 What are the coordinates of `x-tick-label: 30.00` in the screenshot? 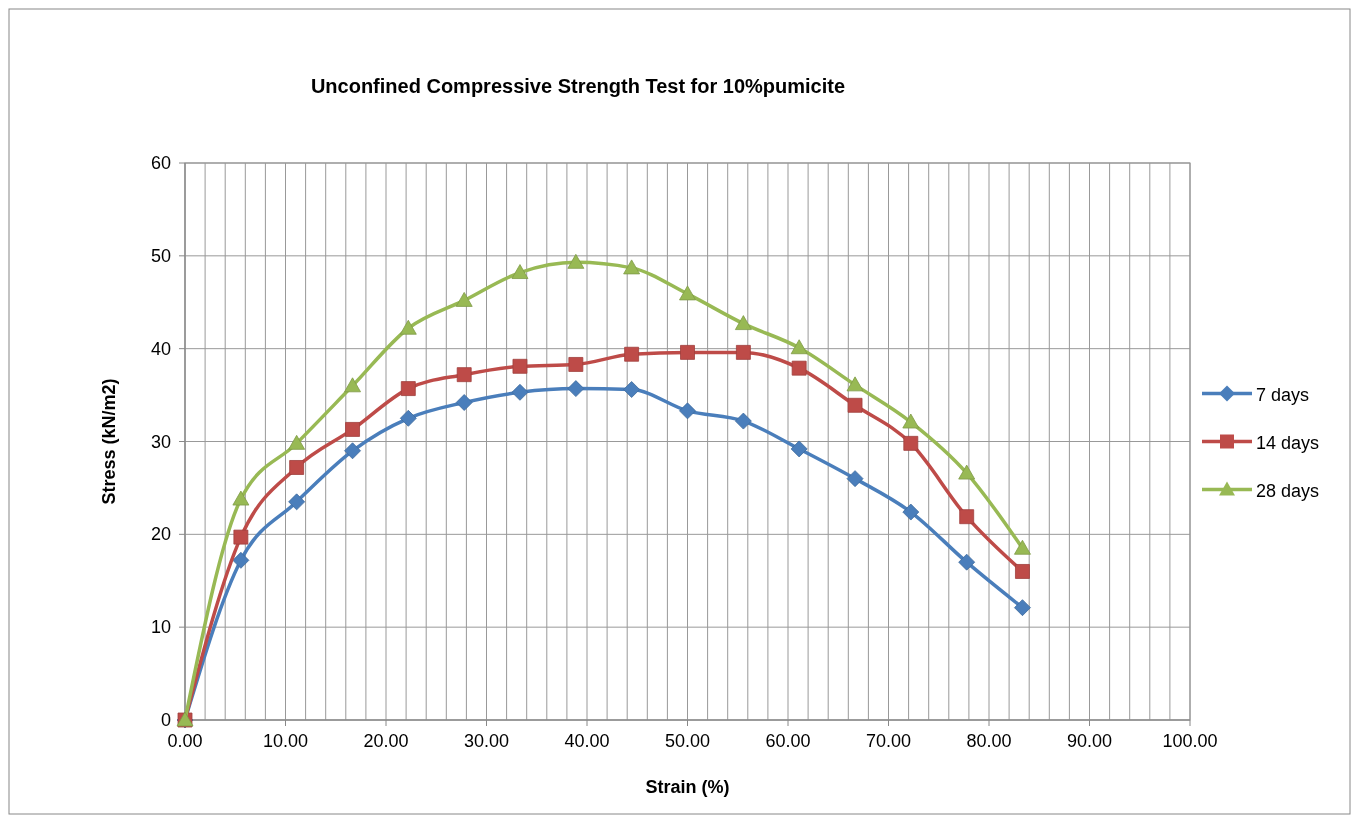 It's located at (486, 741).